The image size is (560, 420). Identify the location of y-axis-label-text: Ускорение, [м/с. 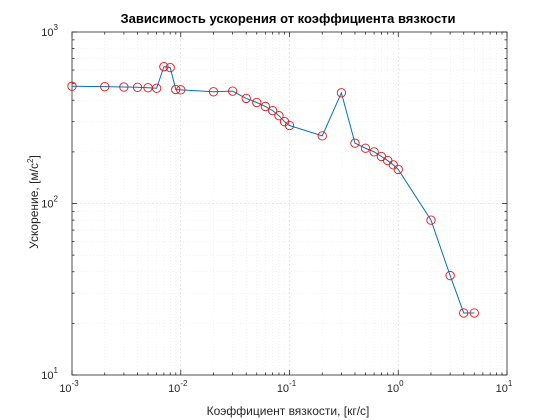
(34, 206).